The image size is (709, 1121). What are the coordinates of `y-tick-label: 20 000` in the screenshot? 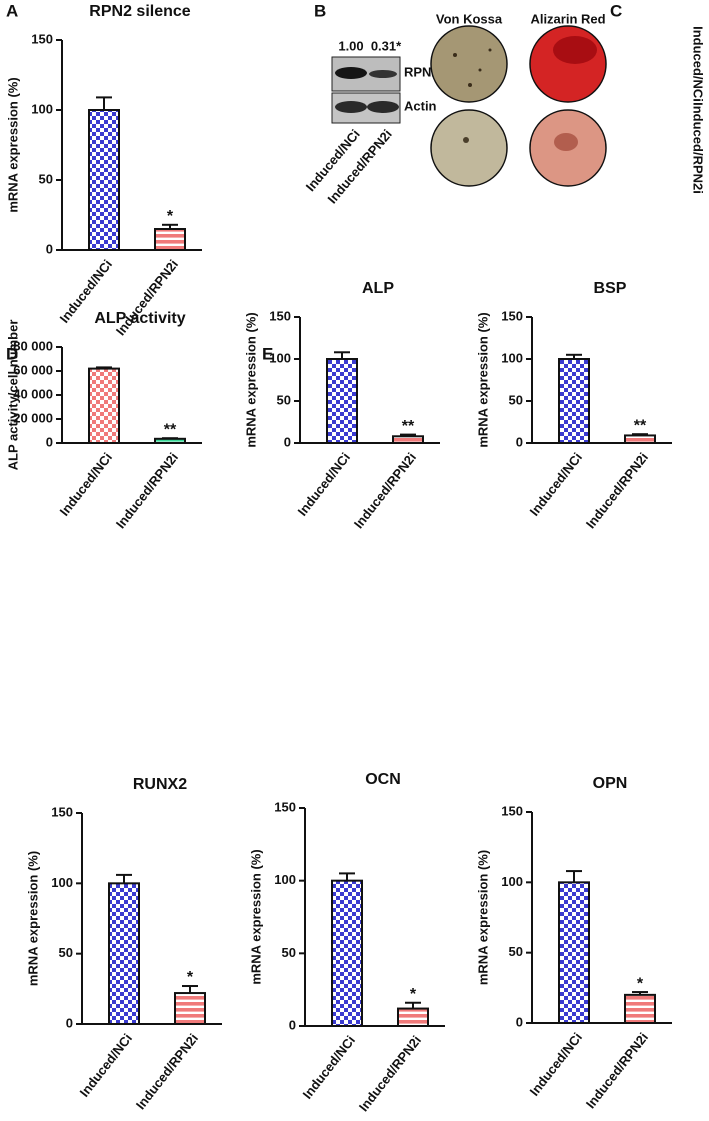 It's located at (33, 417).